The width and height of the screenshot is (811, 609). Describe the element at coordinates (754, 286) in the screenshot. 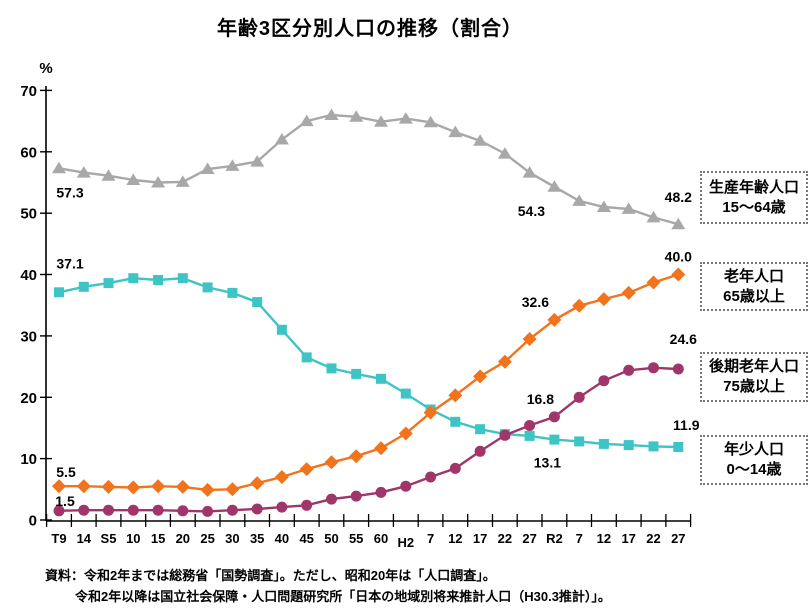

I see `legend-elderly: 老年人口 65歳以上` at that location.